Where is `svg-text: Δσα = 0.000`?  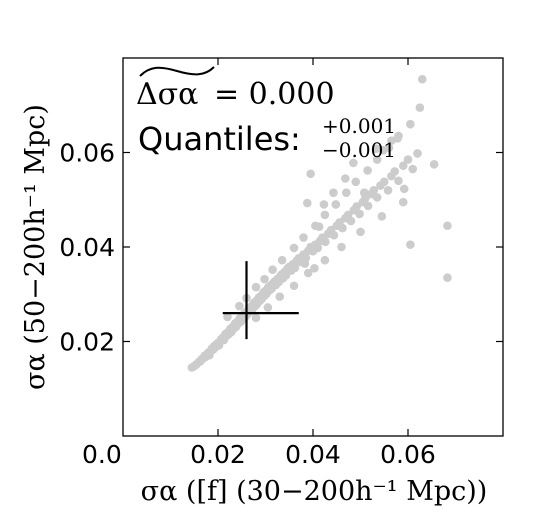 svg-text: Δσα = 0.000 is located at coordinates (235, 94).